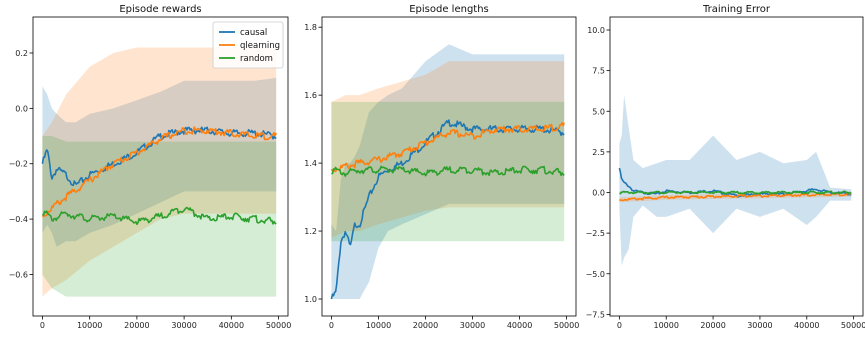  What do you see at coordinates (18, 219) in the screenshot?
I see `y-tick-label: −0.4` at bounding box center [18, 219].